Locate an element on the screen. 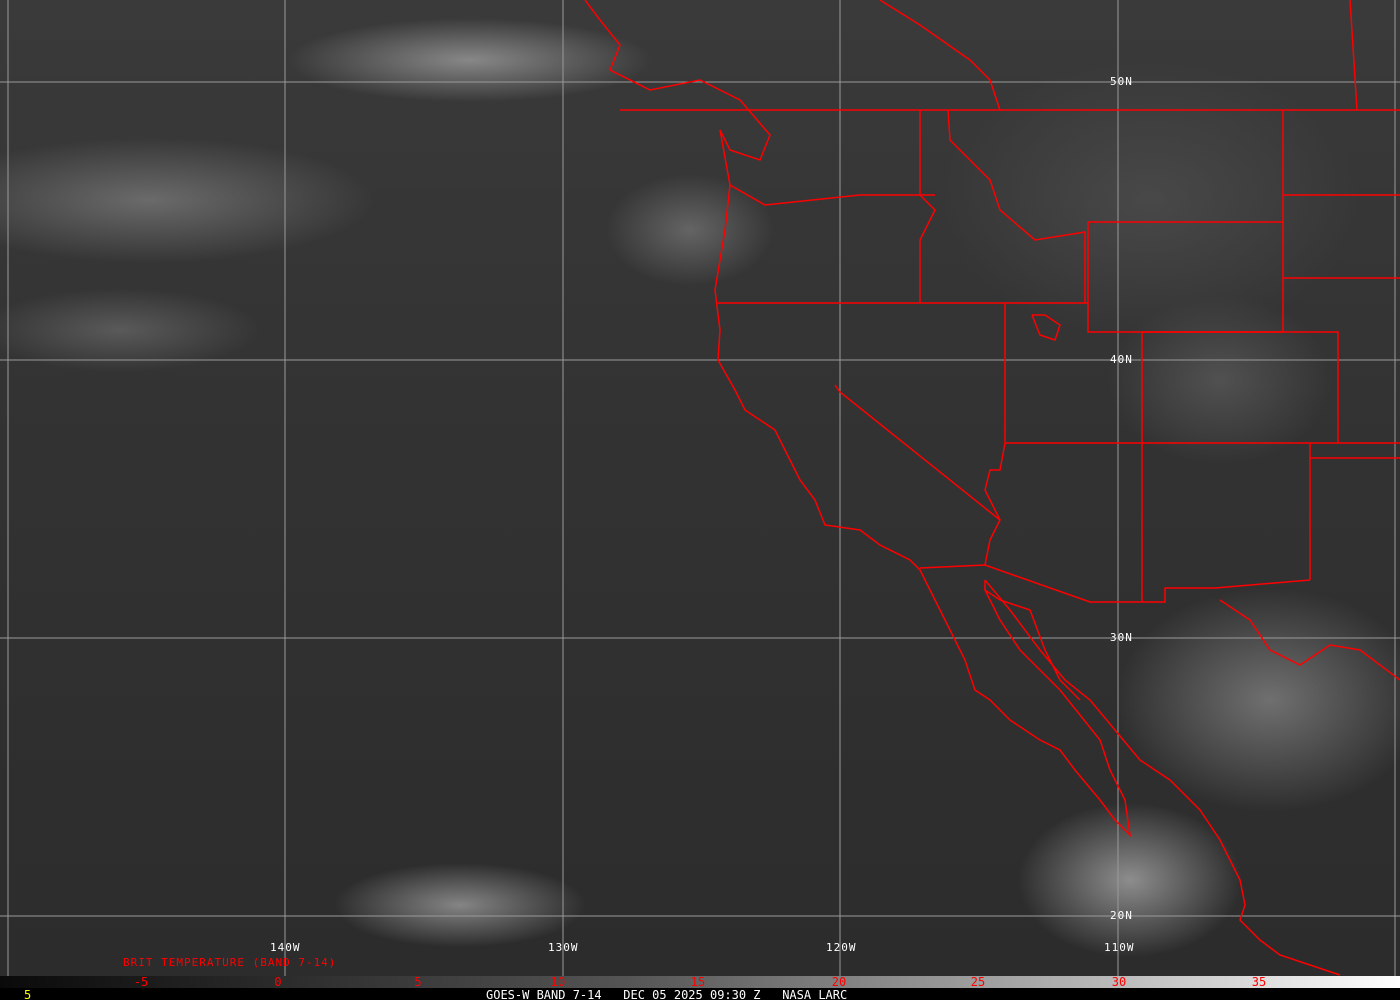  longitude-label: 110W is located at coordinates (1119, 947).